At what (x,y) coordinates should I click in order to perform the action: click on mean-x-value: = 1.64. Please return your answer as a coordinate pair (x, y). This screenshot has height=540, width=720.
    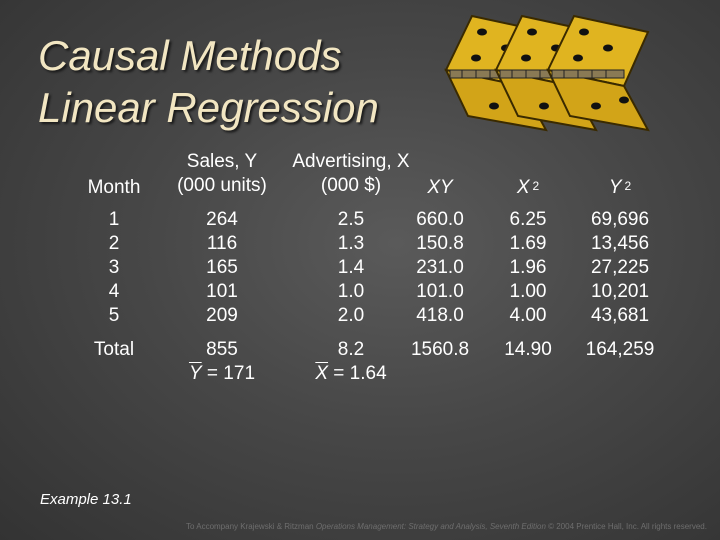
    Looking at the image, I should click on (357, 373).